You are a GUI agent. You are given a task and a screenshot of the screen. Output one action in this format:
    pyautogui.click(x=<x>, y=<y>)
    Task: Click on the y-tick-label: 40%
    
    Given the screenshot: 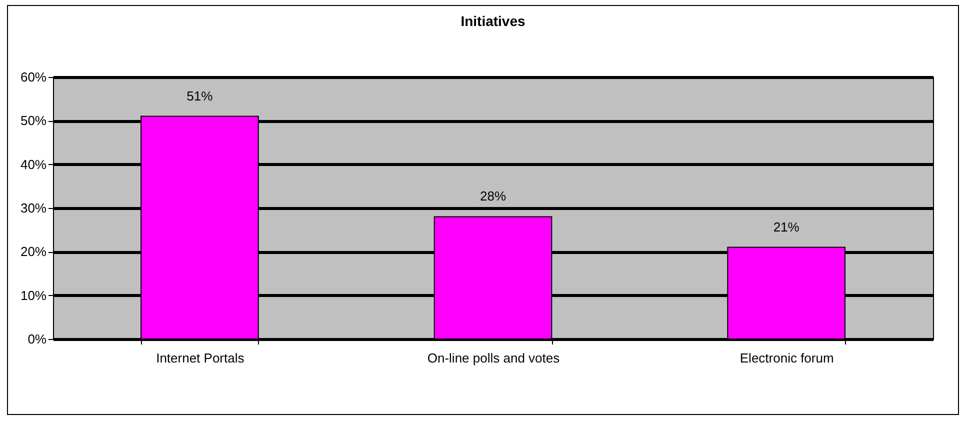 What is the action you would take?
    pyautogui.click(x=33, y=164)
    